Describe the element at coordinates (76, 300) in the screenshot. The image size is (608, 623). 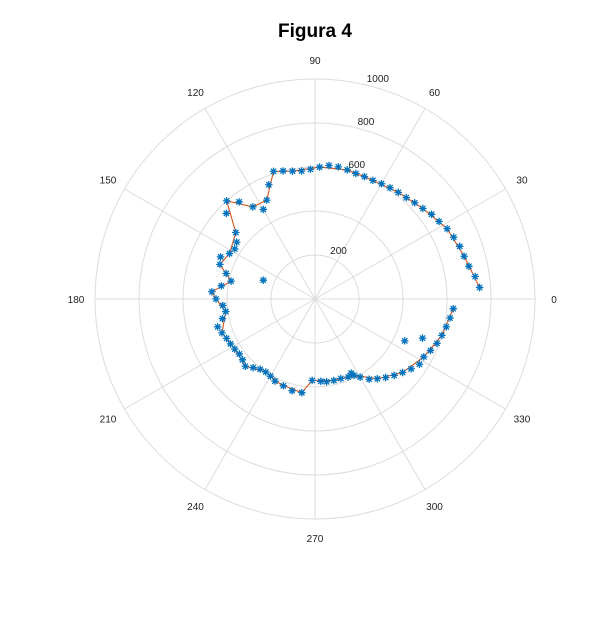
I see `angle-tick-label: 180` at that location.